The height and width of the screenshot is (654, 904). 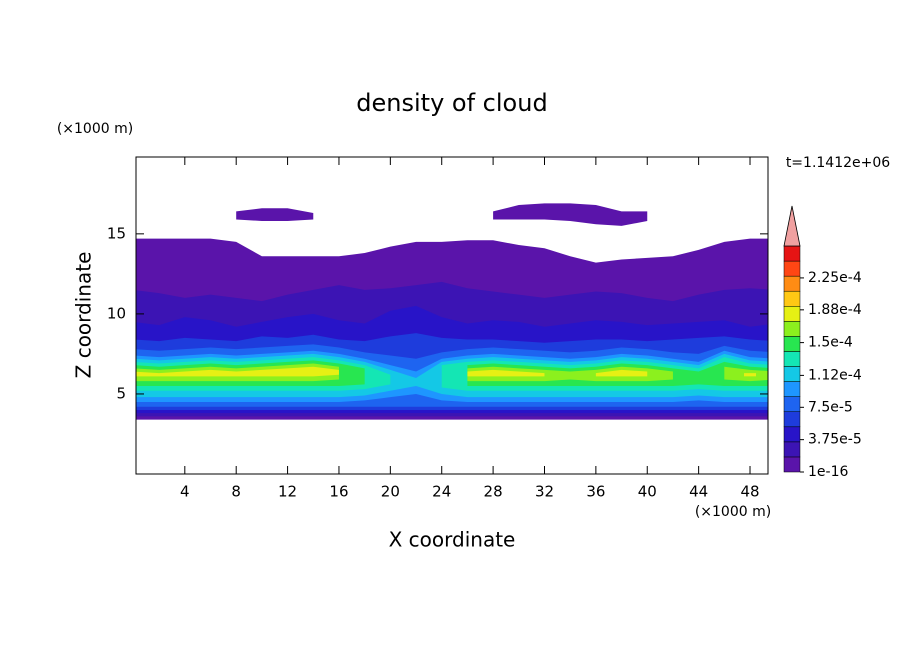 What do you see at coordinates (830, 407) in the screenshot?
I see `colorbar-tick-label: 7.5e-5` at bounding box center [830, 407].